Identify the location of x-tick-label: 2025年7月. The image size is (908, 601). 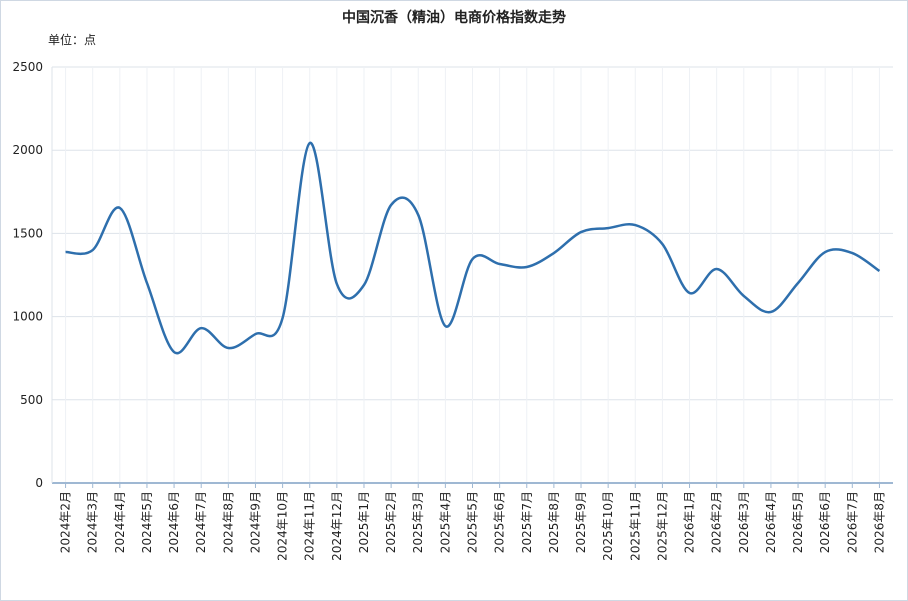
(527, 522).